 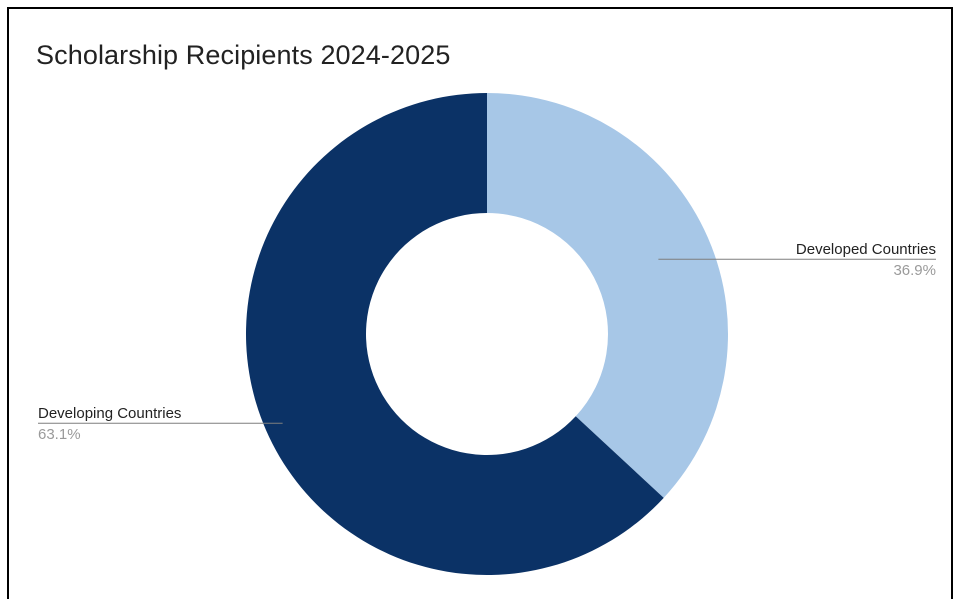 I want to click on slice-percent-2: 63.1%, so click(x=59, y=434).